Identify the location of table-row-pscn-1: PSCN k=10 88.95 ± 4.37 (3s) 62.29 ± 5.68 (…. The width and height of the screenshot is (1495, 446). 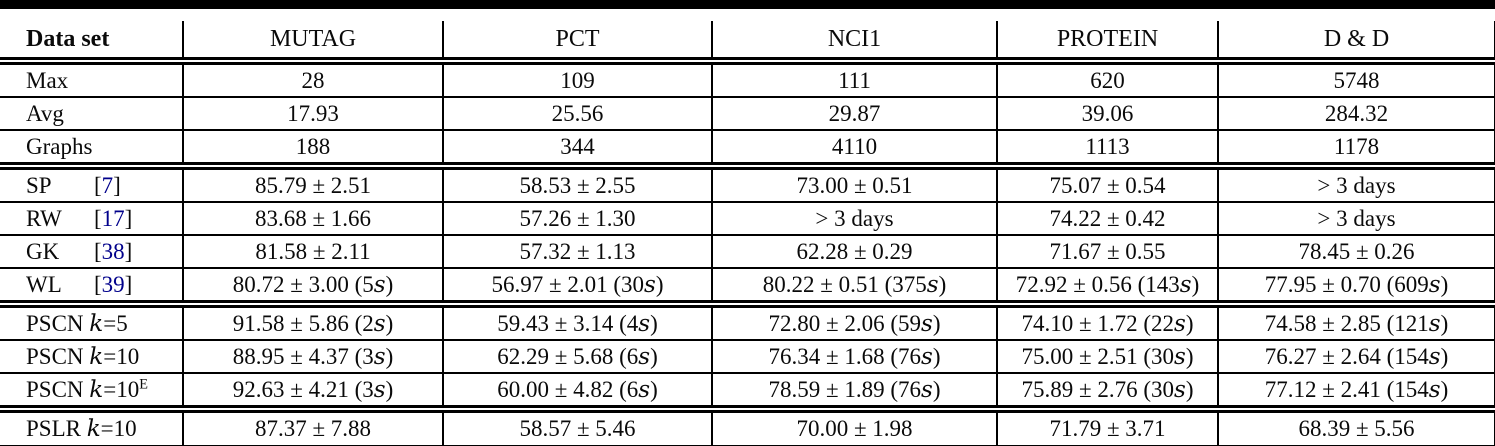
(747, 356).